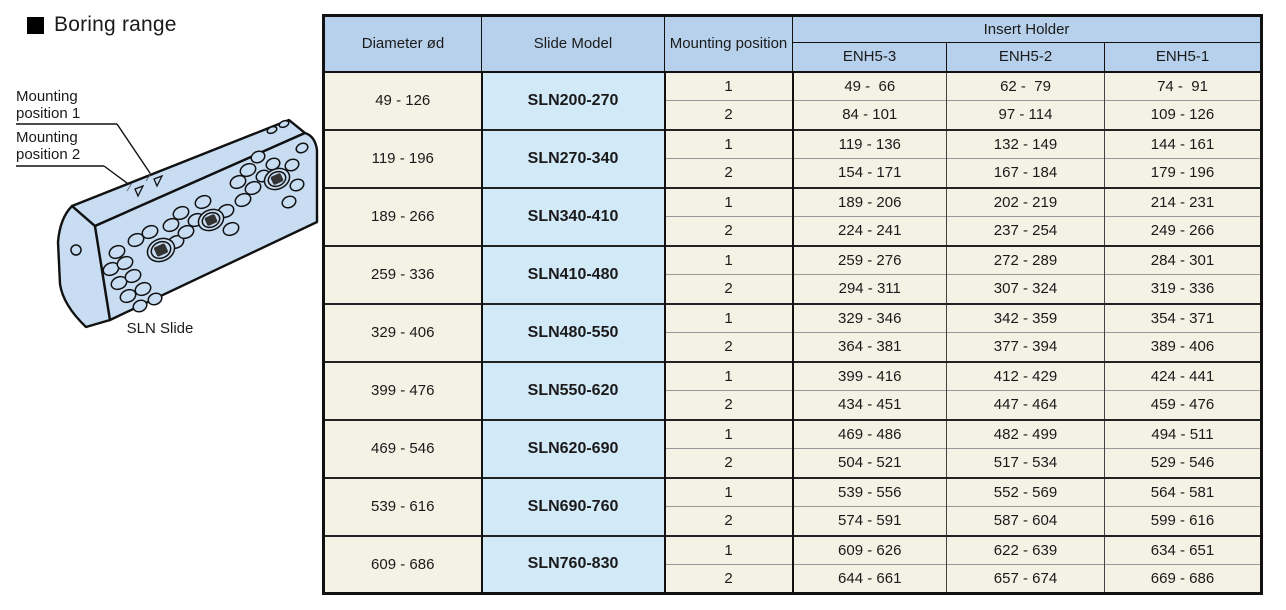 The height and width of the screenshot is (610, 1286). I want to click on table-row: 2 84 - 101 97 - 114 109 - 126, so click(793, 115).